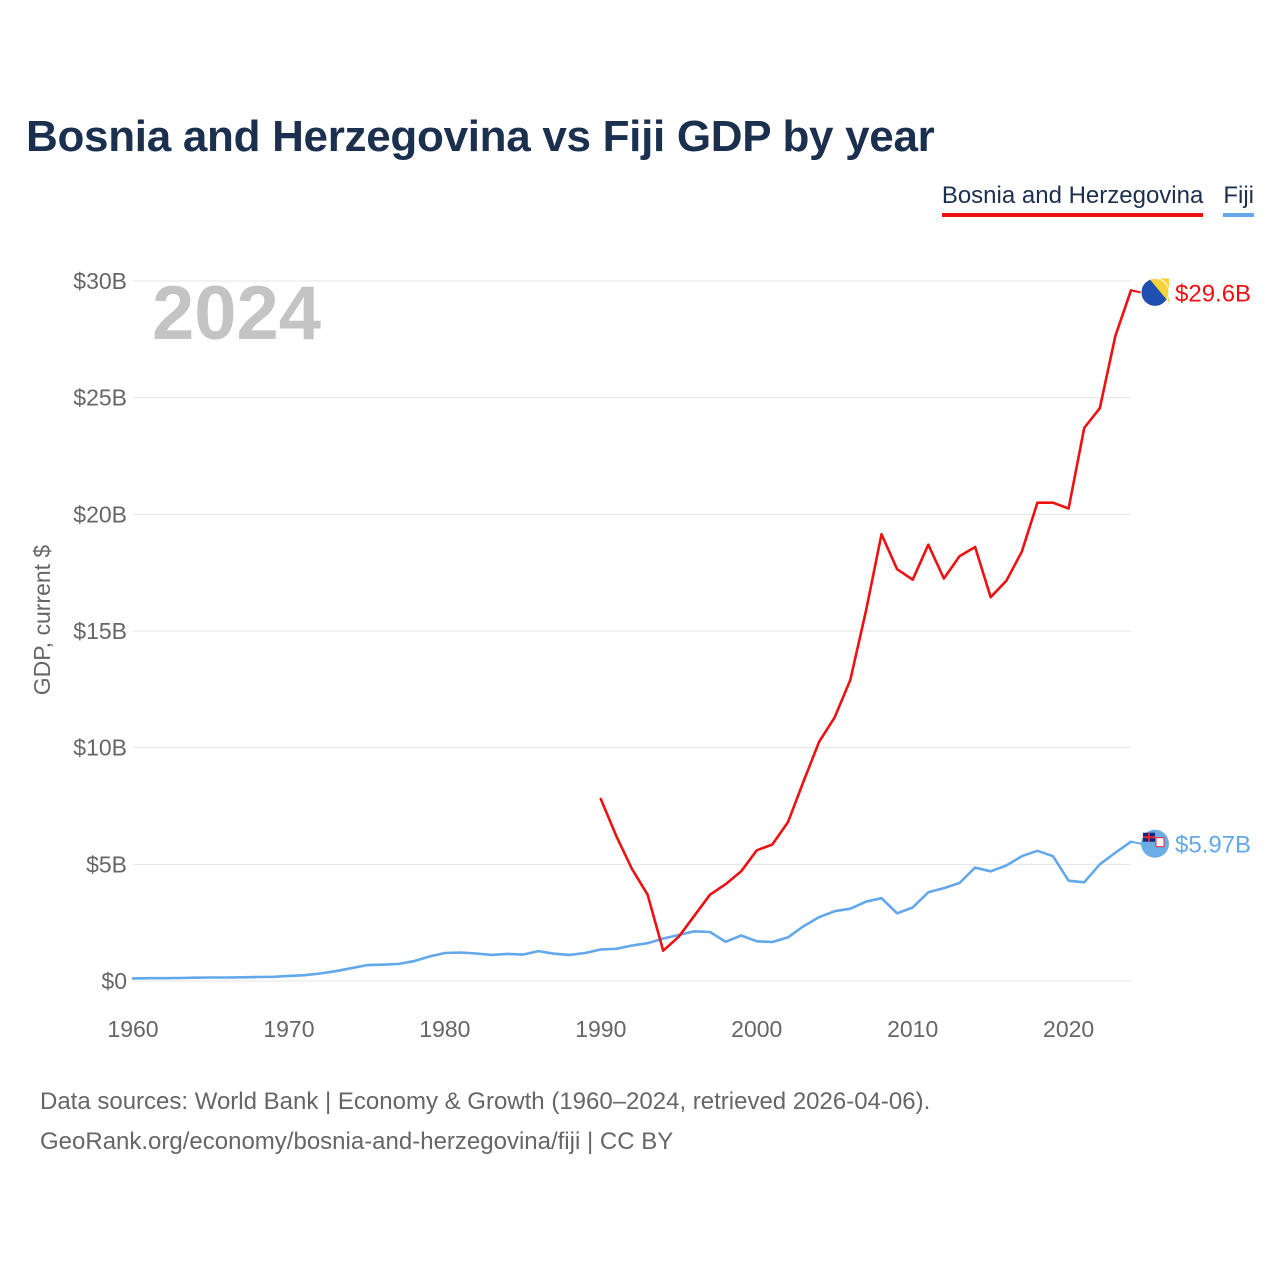 The image size is (1280, 1280). Describe the element at coordinates (1068, 1029) in the screenshot. I see `x-tick-label: 2020` at that location.